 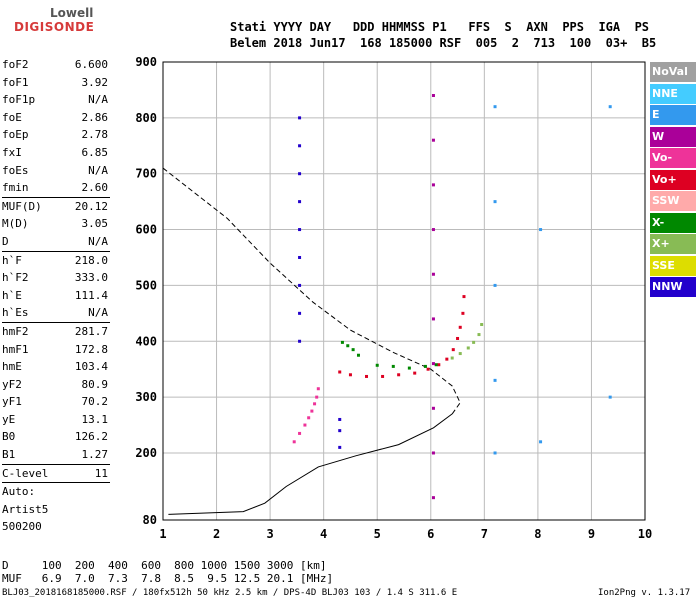 What do you see at coordinates (22, 527) in the screenshot?
I see `param-label: 500200` at bounding box center [22, 527].